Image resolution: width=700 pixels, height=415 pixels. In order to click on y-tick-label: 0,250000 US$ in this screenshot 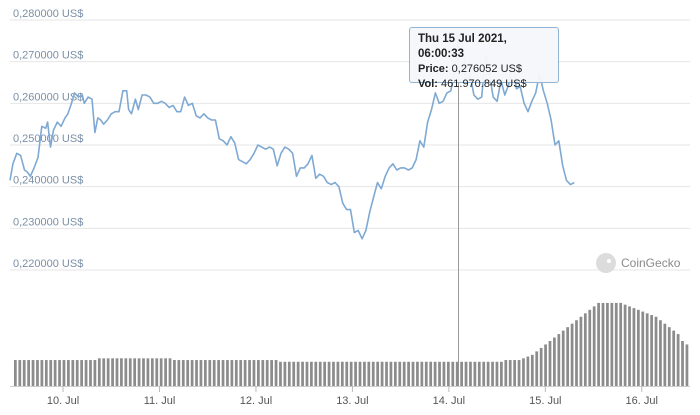, I will do `click(48, 139)`.